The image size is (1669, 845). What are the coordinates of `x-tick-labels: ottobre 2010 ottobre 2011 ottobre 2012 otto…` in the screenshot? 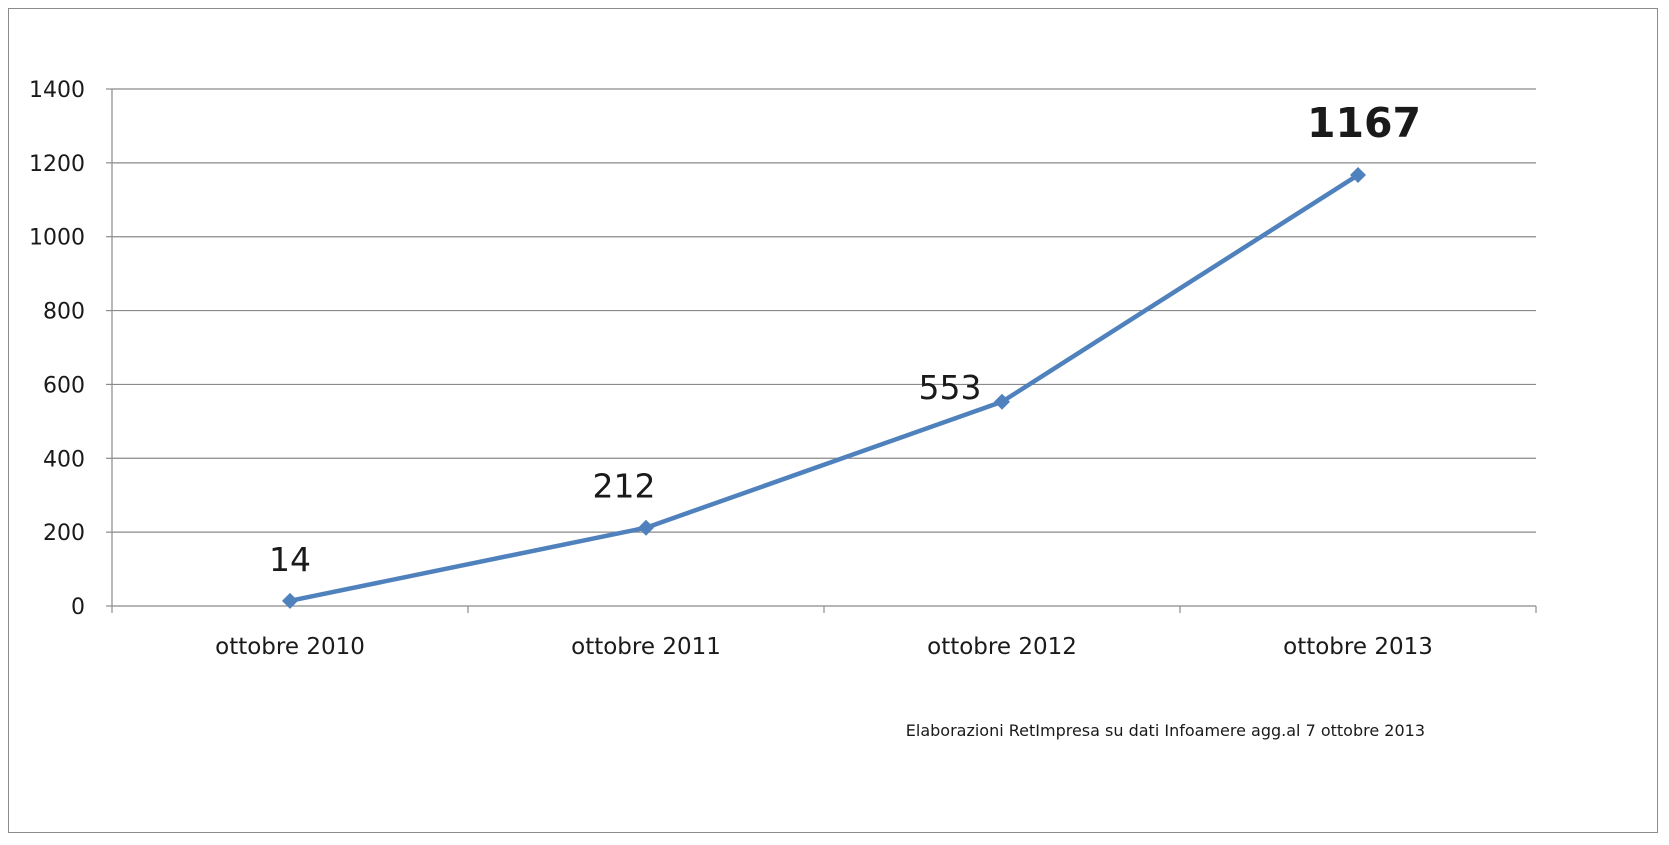 It's located at (824, 647).